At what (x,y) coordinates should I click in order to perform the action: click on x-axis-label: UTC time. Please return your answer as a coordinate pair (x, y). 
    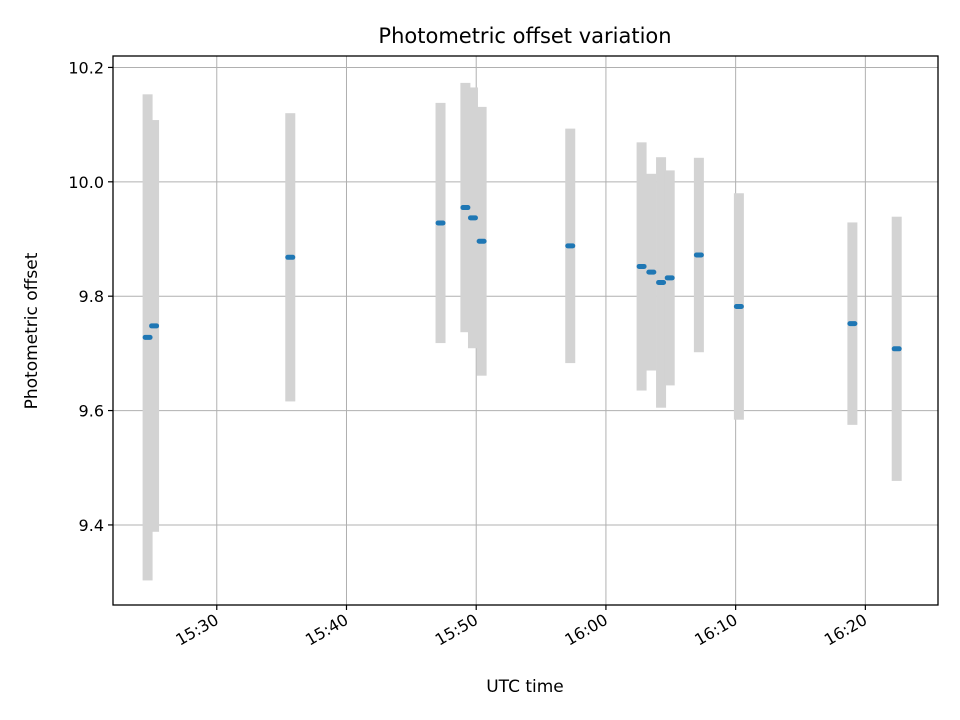
    Looking at the image, I should click on (525, 687).